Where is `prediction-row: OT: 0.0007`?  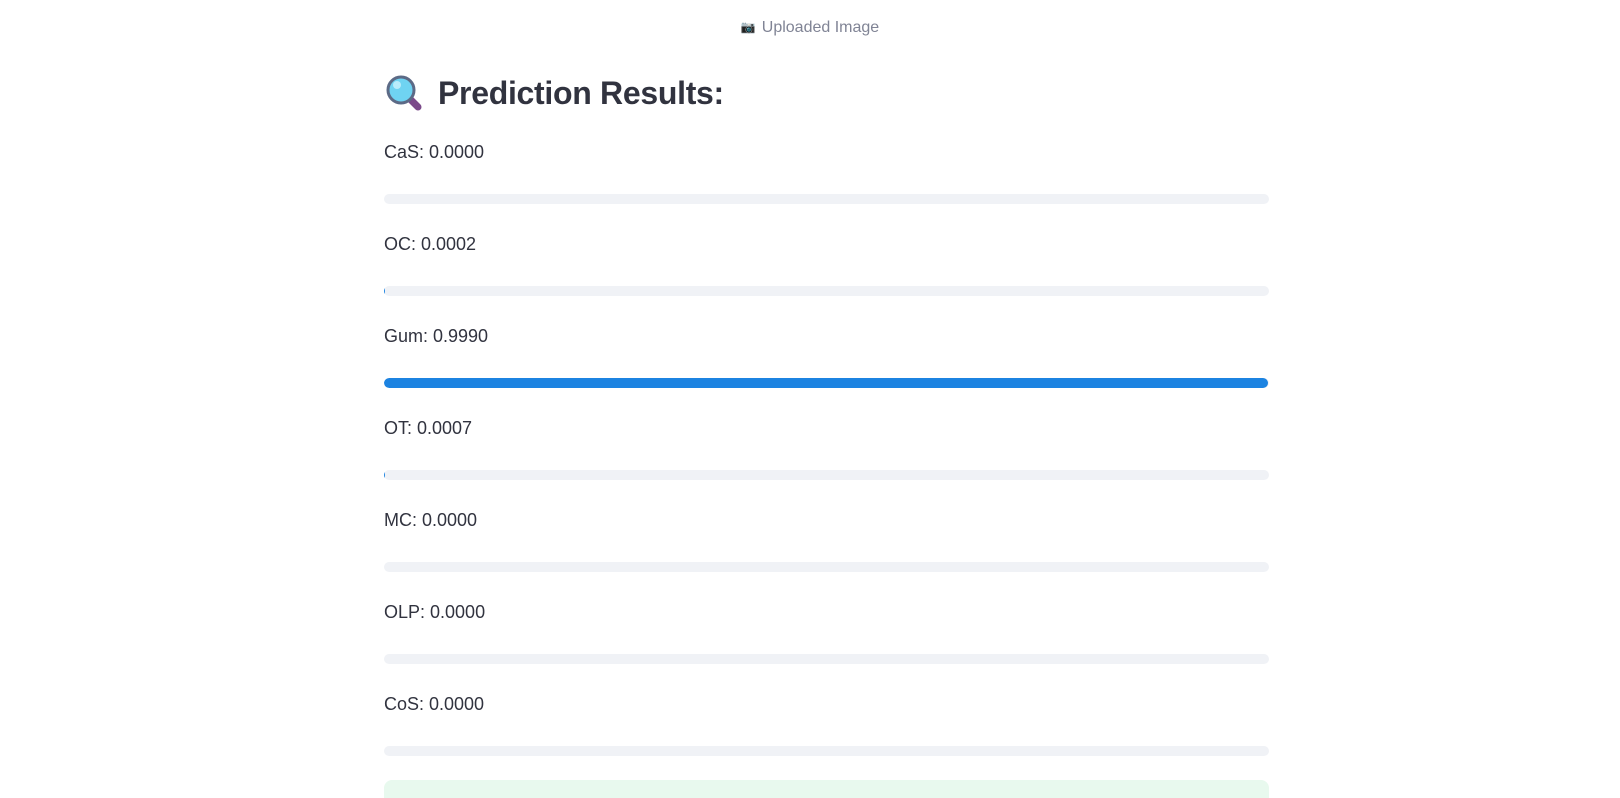 prediction-row: OT: 0.0007 is located at coordinates (826, 460).